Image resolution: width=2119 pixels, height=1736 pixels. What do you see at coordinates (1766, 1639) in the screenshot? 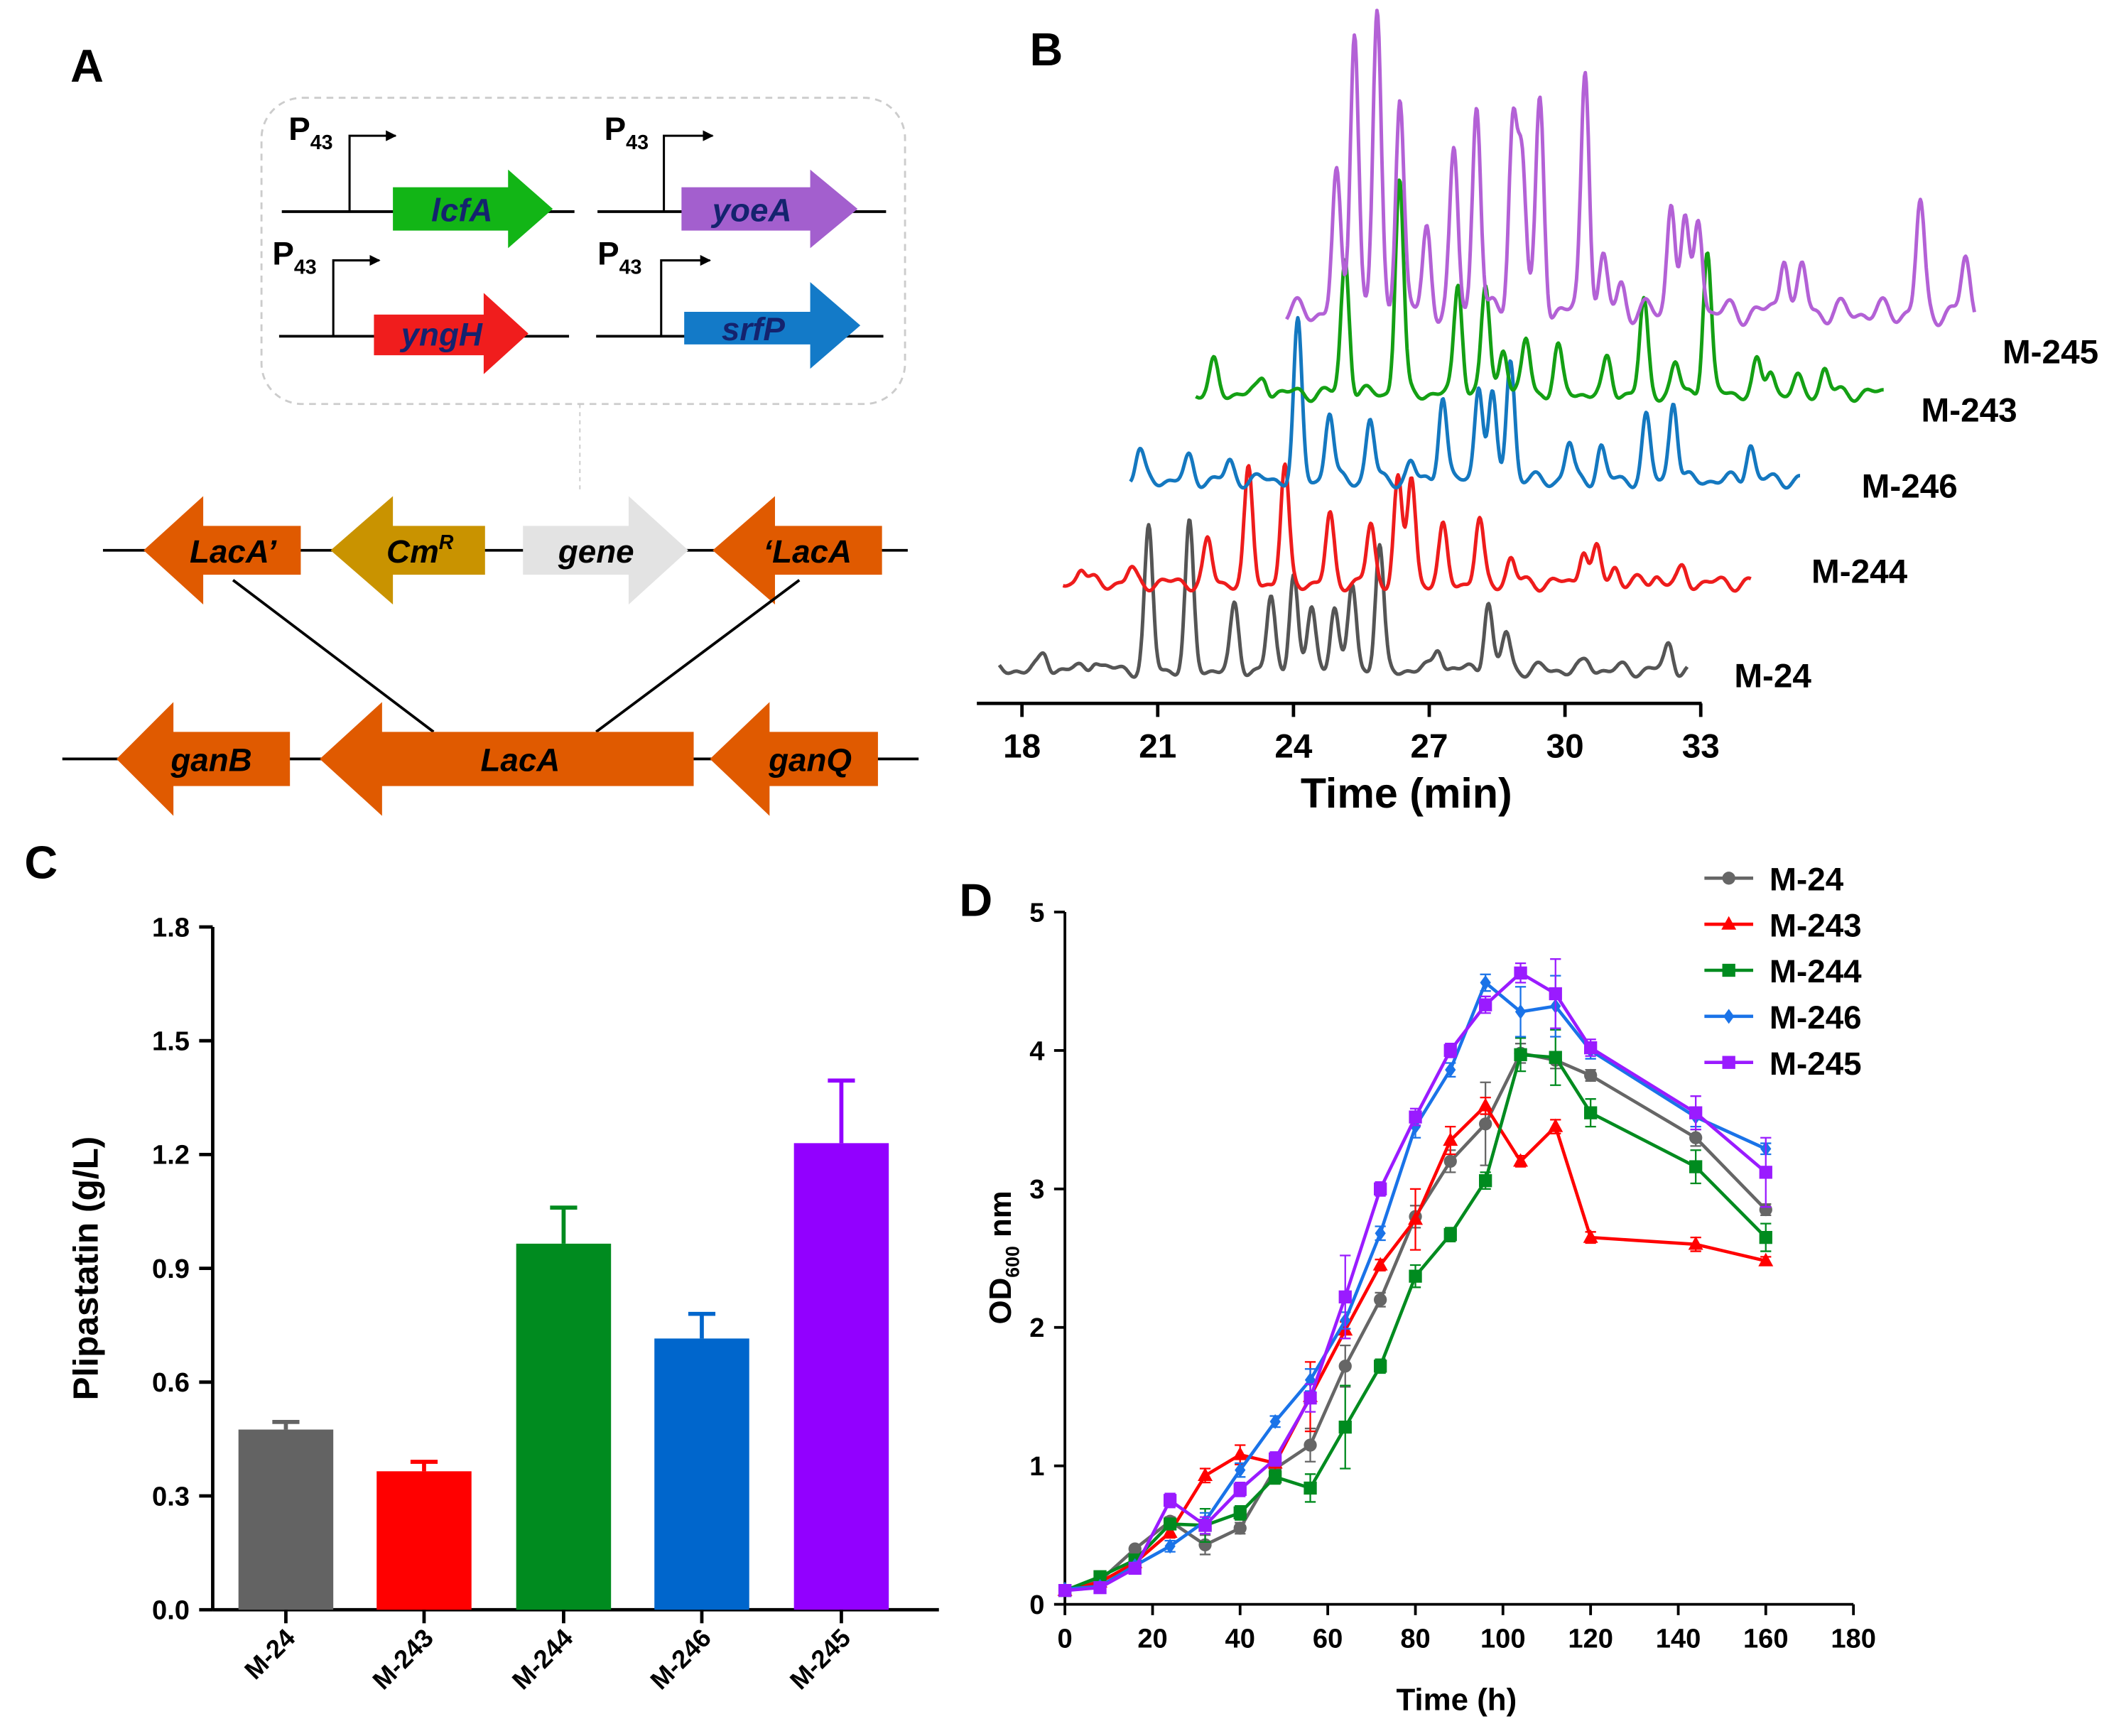
I see `x-tick-label: 160` at bounding box center [1766, 1639].